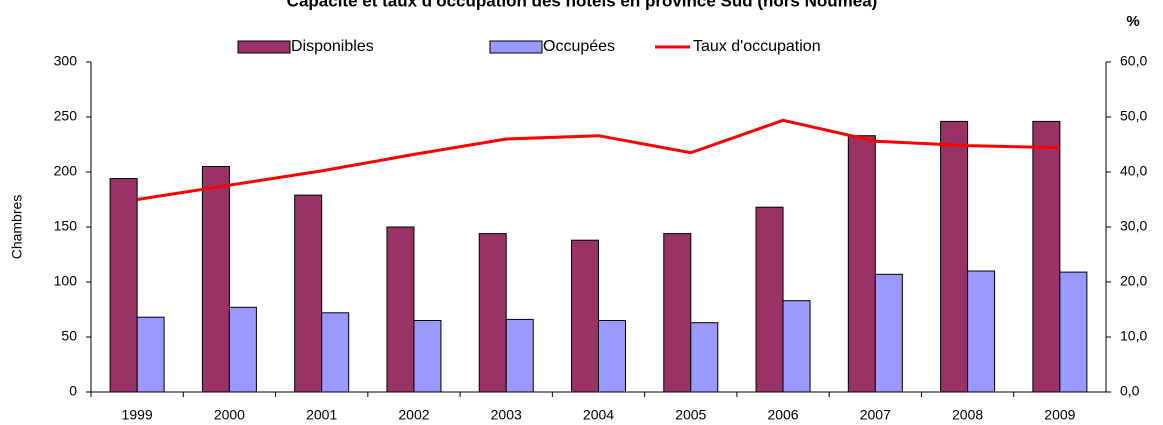 The width and height of the screenshot is (1163, 425). I want to click on legend-label: Taux d'occupation, so click(757, 46).